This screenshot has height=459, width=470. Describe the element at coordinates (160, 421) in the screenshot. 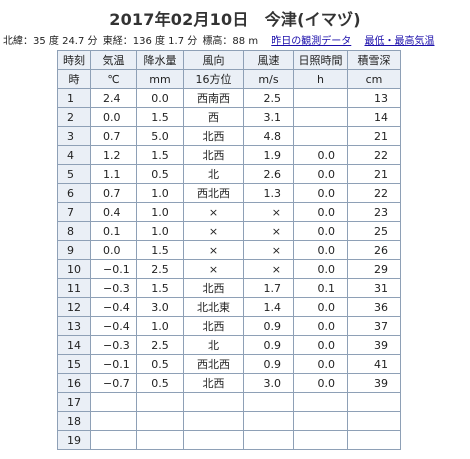

I see `precipitation-cell` at that location.